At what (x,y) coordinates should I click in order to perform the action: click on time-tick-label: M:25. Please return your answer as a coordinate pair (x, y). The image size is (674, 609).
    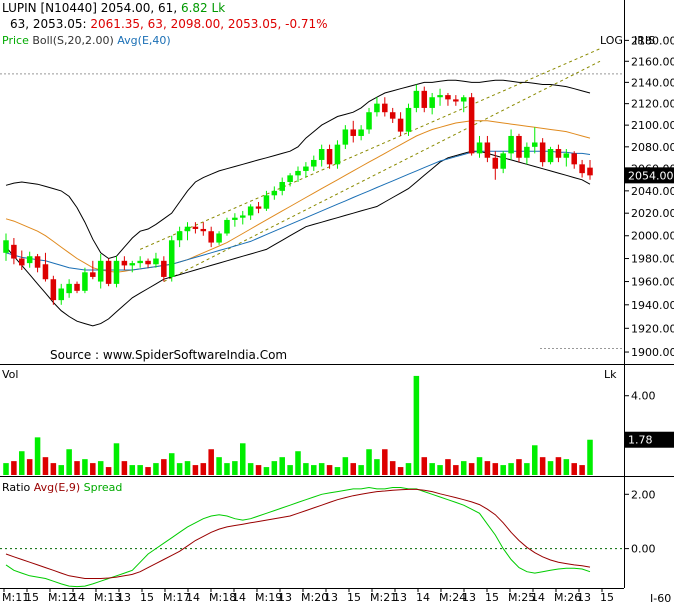
    Looking at the image, I should click on (521, 597).